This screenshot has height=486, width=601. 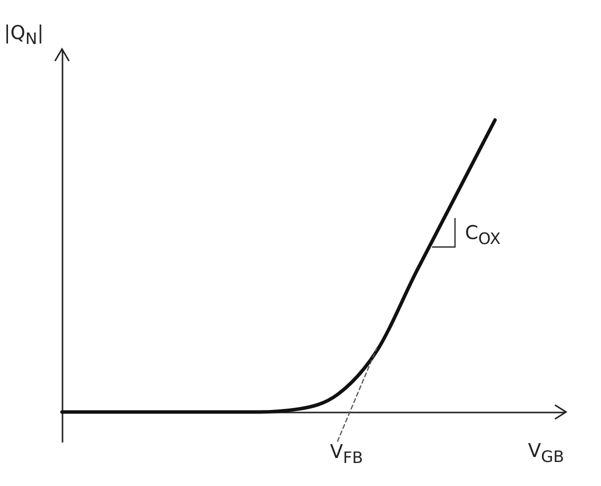 I want to click on x-axis-title: V$_{GB}$, so click(x=546, y=453).